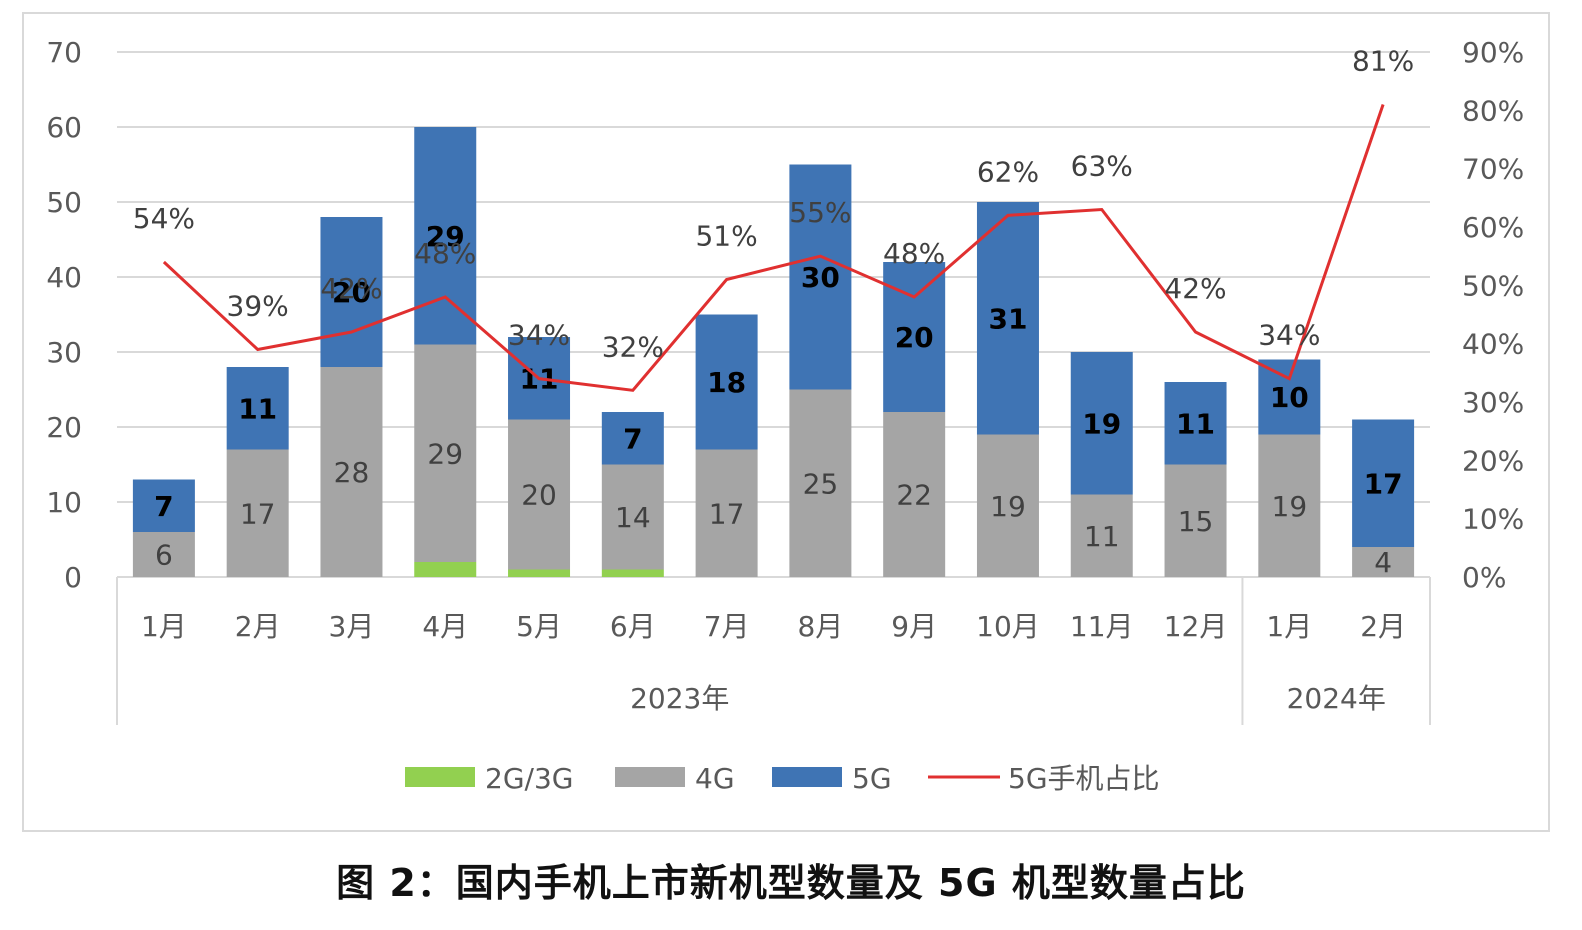 The image size is (1582, 930). What do you see at coordinates (64, 502) in the screenshot?
I see `y-left-tick-label: 10` at bounding box center [64, 502].